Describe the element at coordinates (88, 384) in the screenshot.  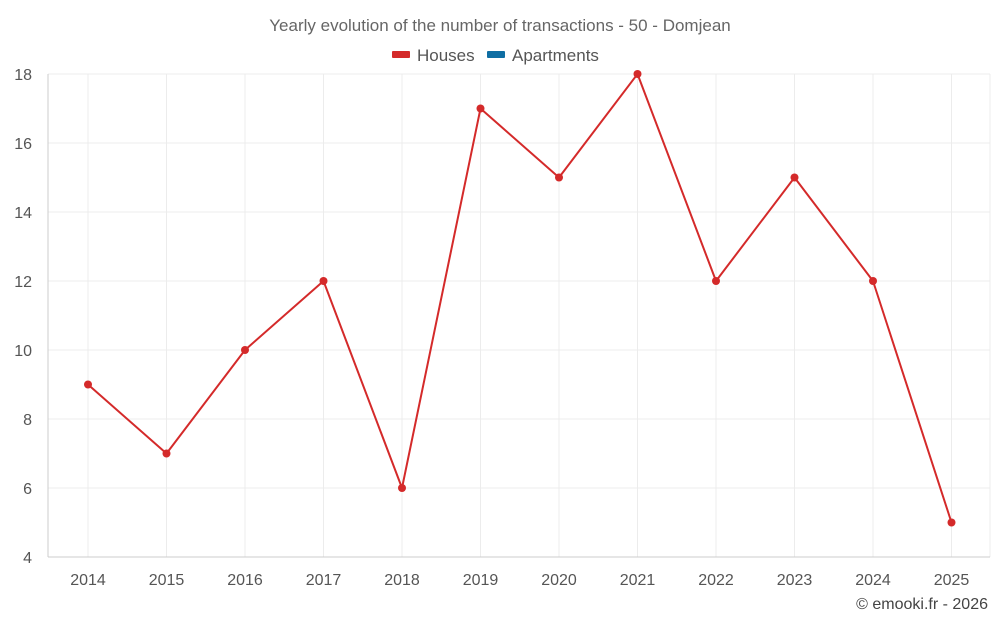
I see `data-point-houses-2014` at that location.